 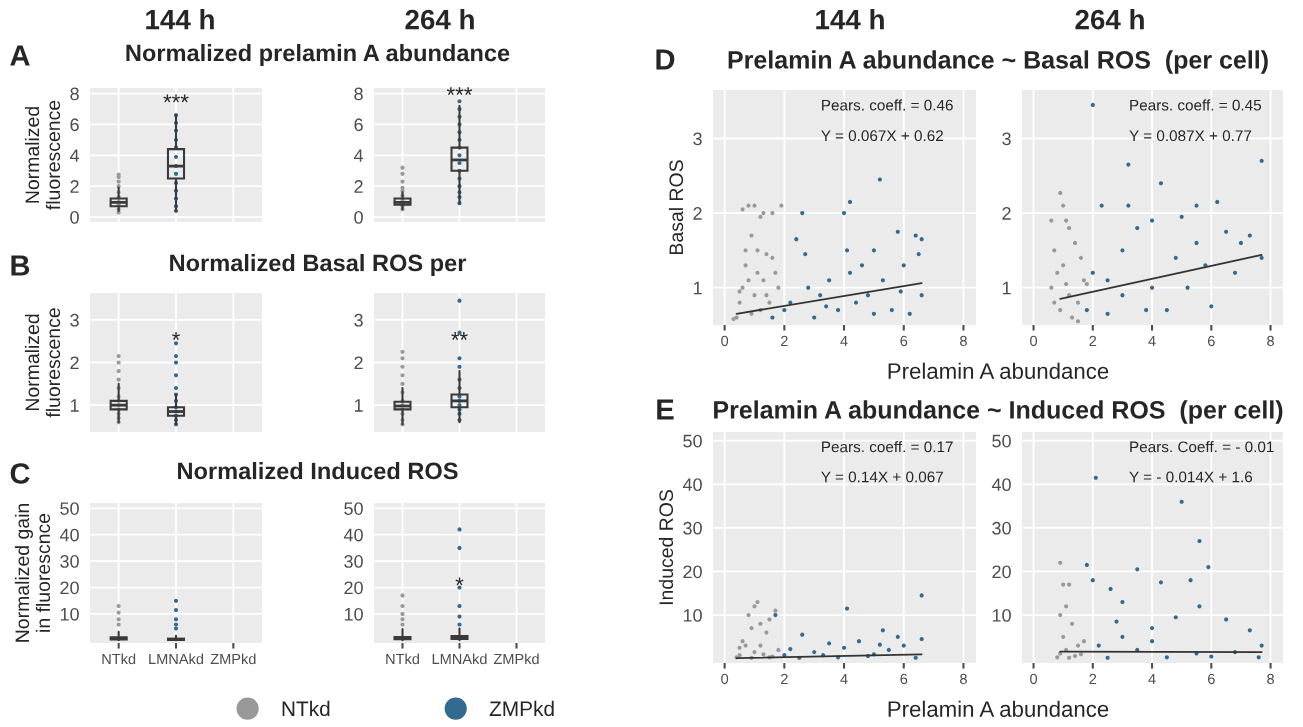 What do you see at coordinates (20, 265) in the screenshot?
I see `text: B` at bounding box center [20, 265].